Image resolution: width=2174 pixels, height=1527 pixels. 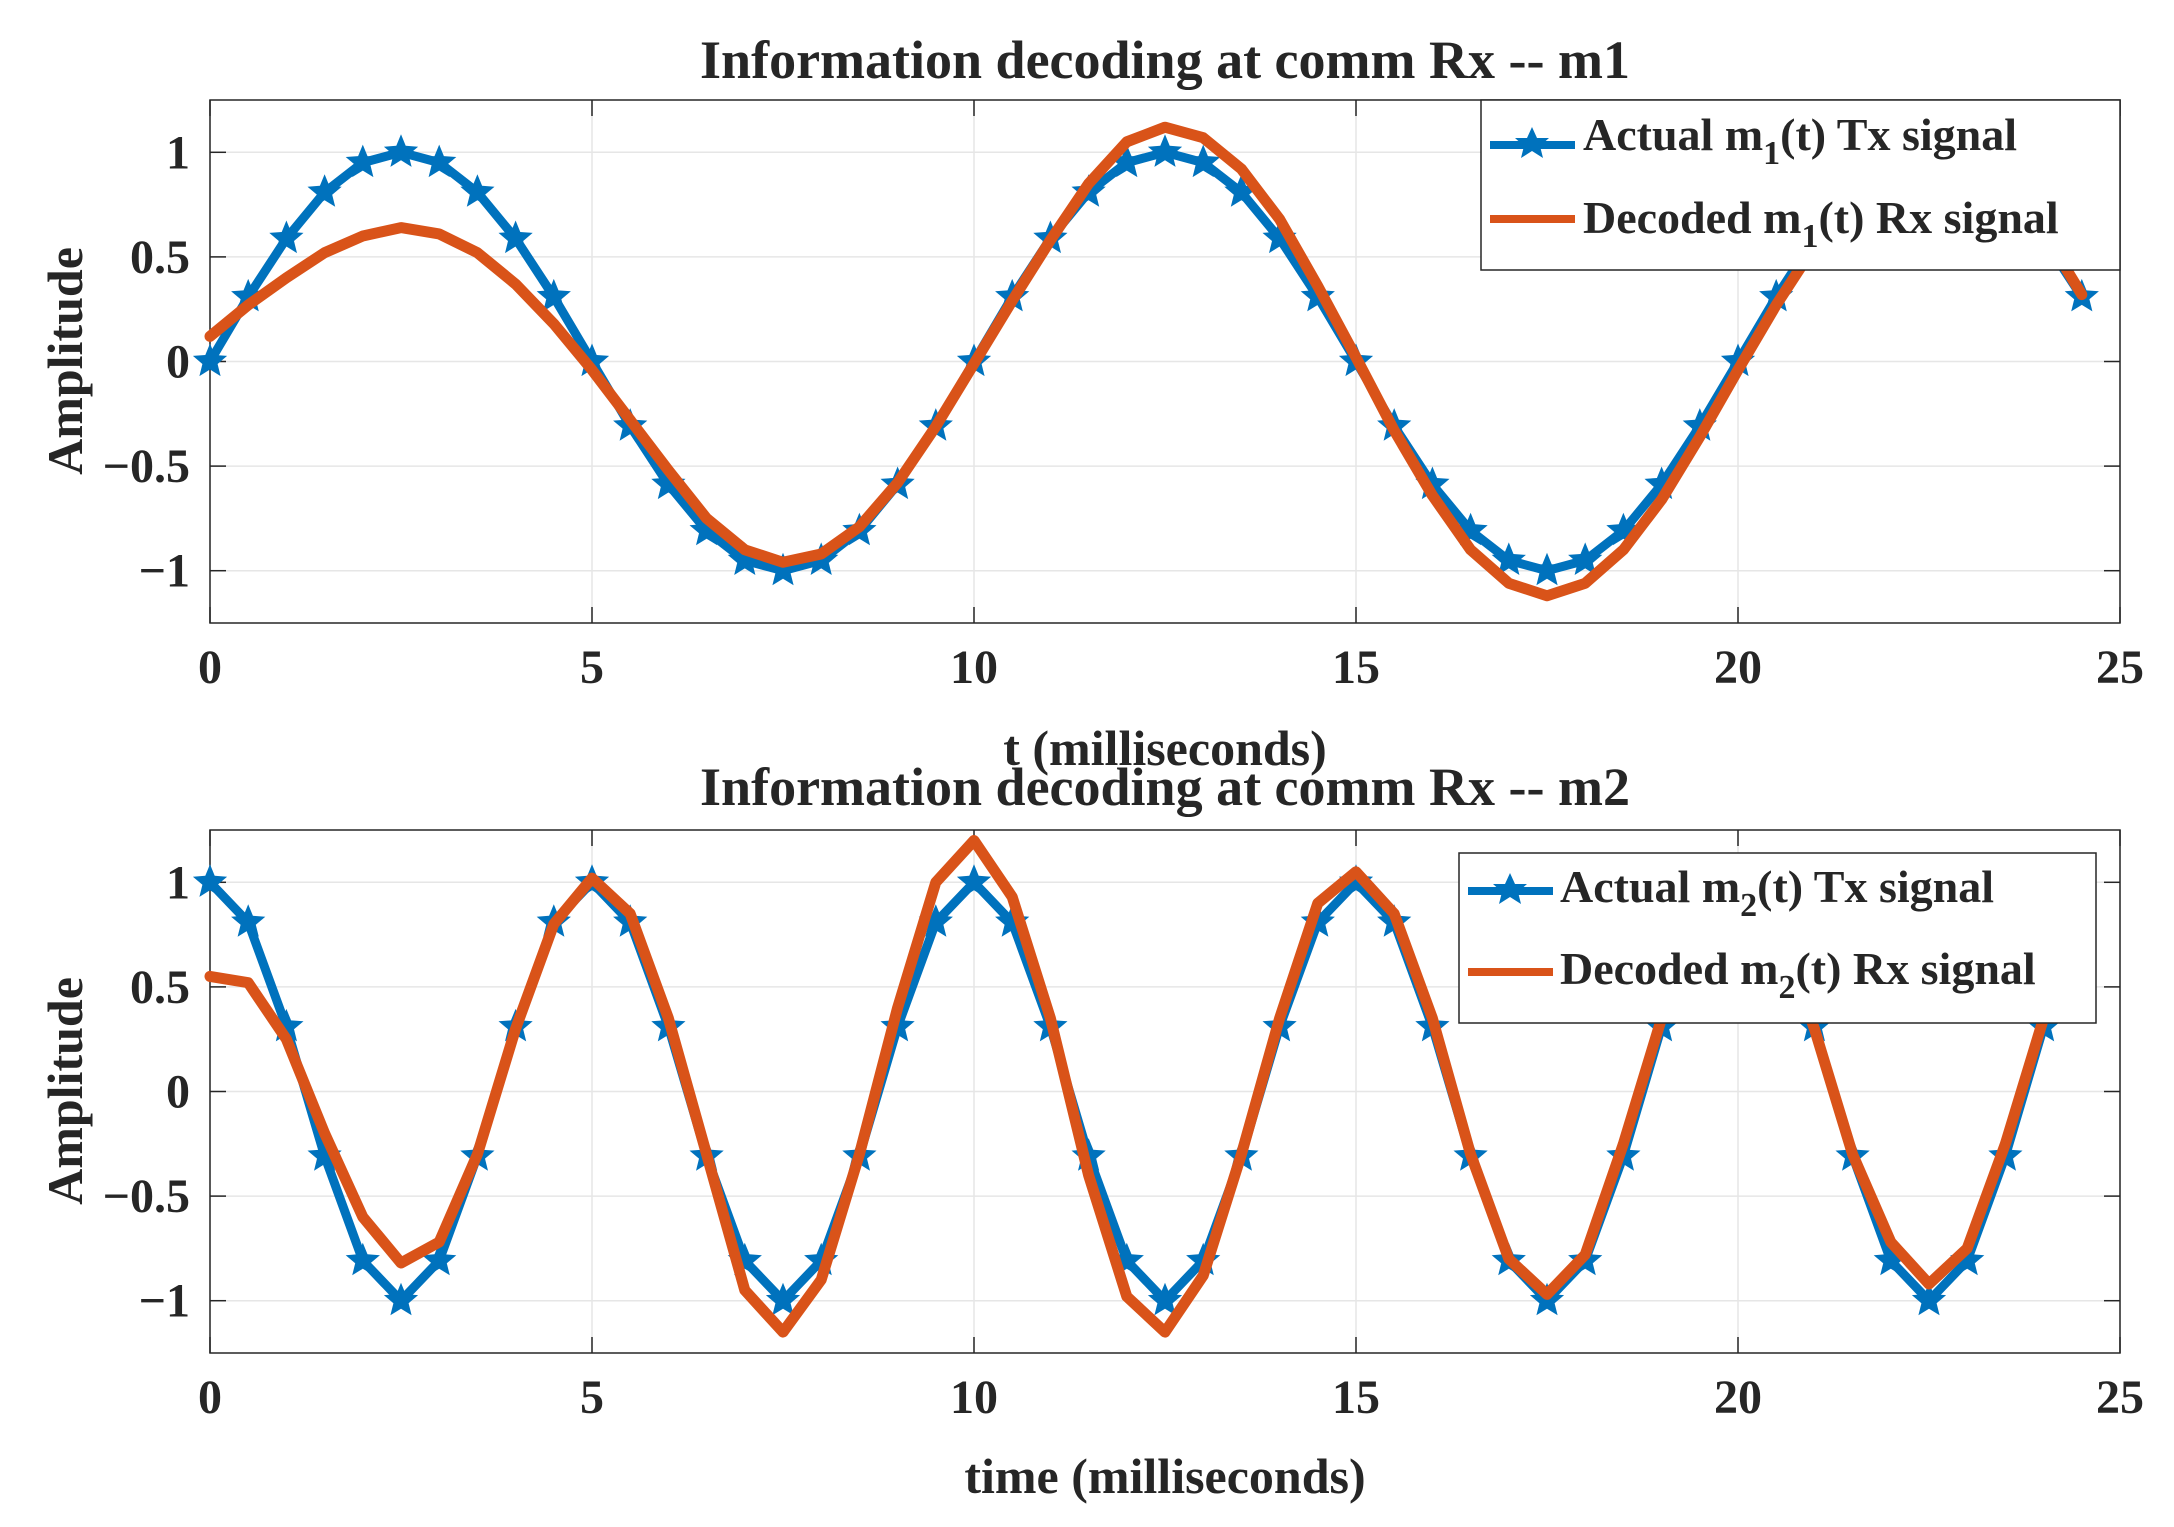 What do you see at coordinates (1165, 787) in the screenshot?
I see `chart-title-m2: Information decoding at comm Rx -- m2` at bounding box center [1165, 787].